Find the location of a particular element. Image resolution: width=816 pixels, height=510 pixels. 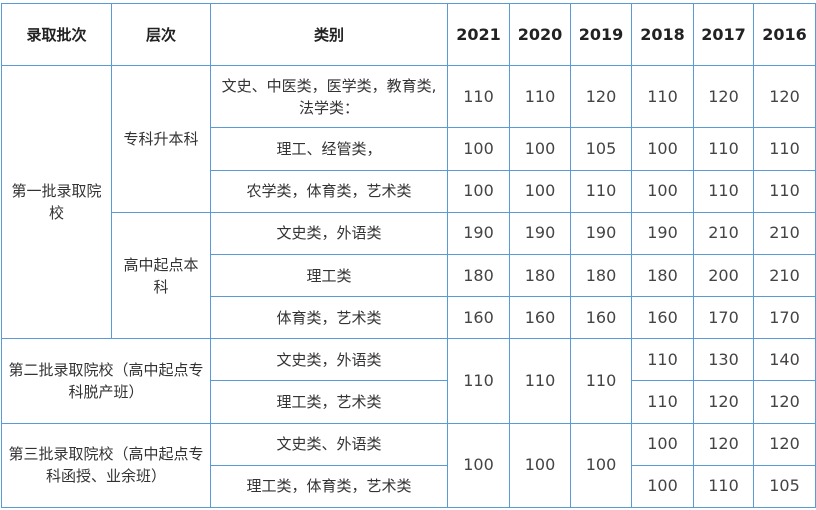

category-cell: 理工类，体育类，艺术类 is located at coordinates (329, 486).